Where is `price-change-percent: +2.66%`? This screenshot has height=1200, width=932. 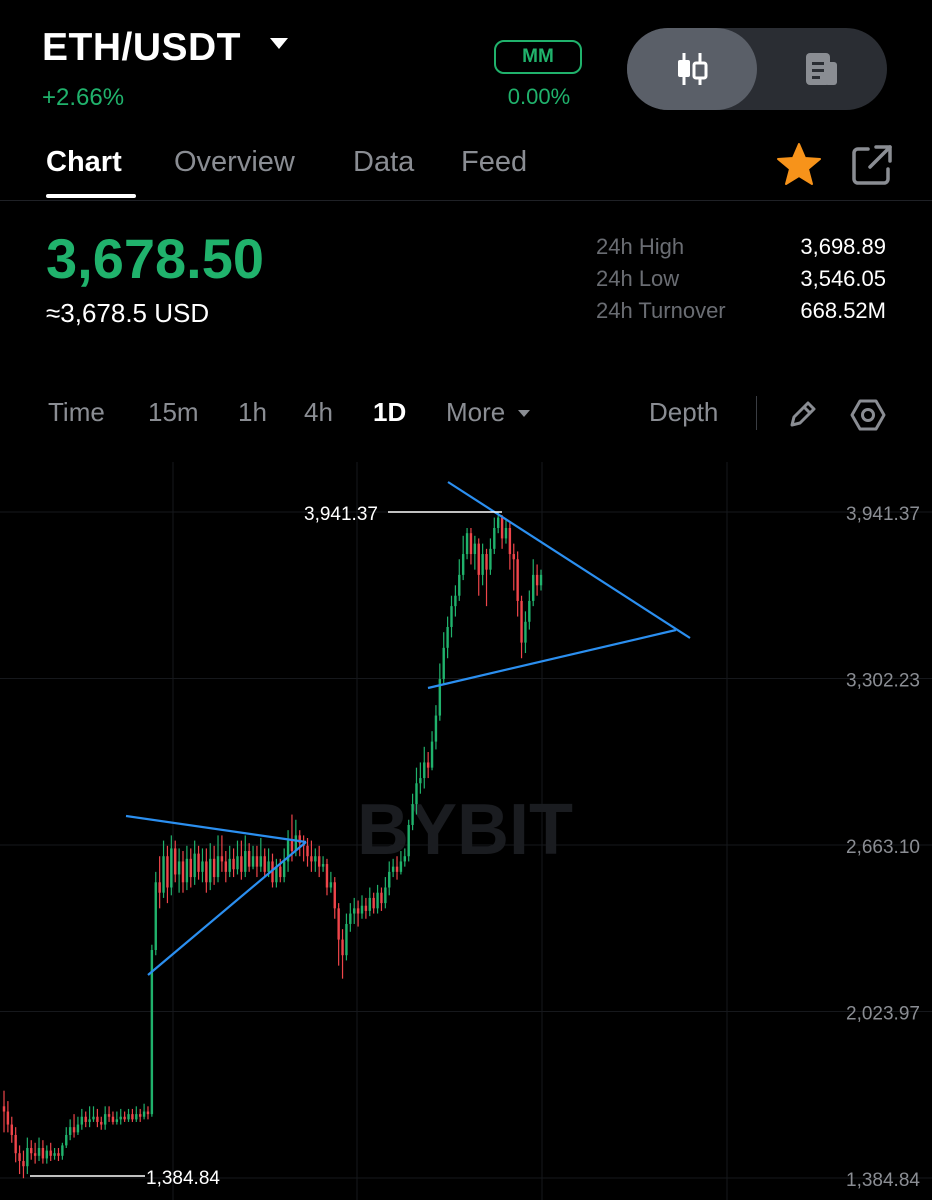
price-change-percent: +2.66% is located at coordinates (83, 97).